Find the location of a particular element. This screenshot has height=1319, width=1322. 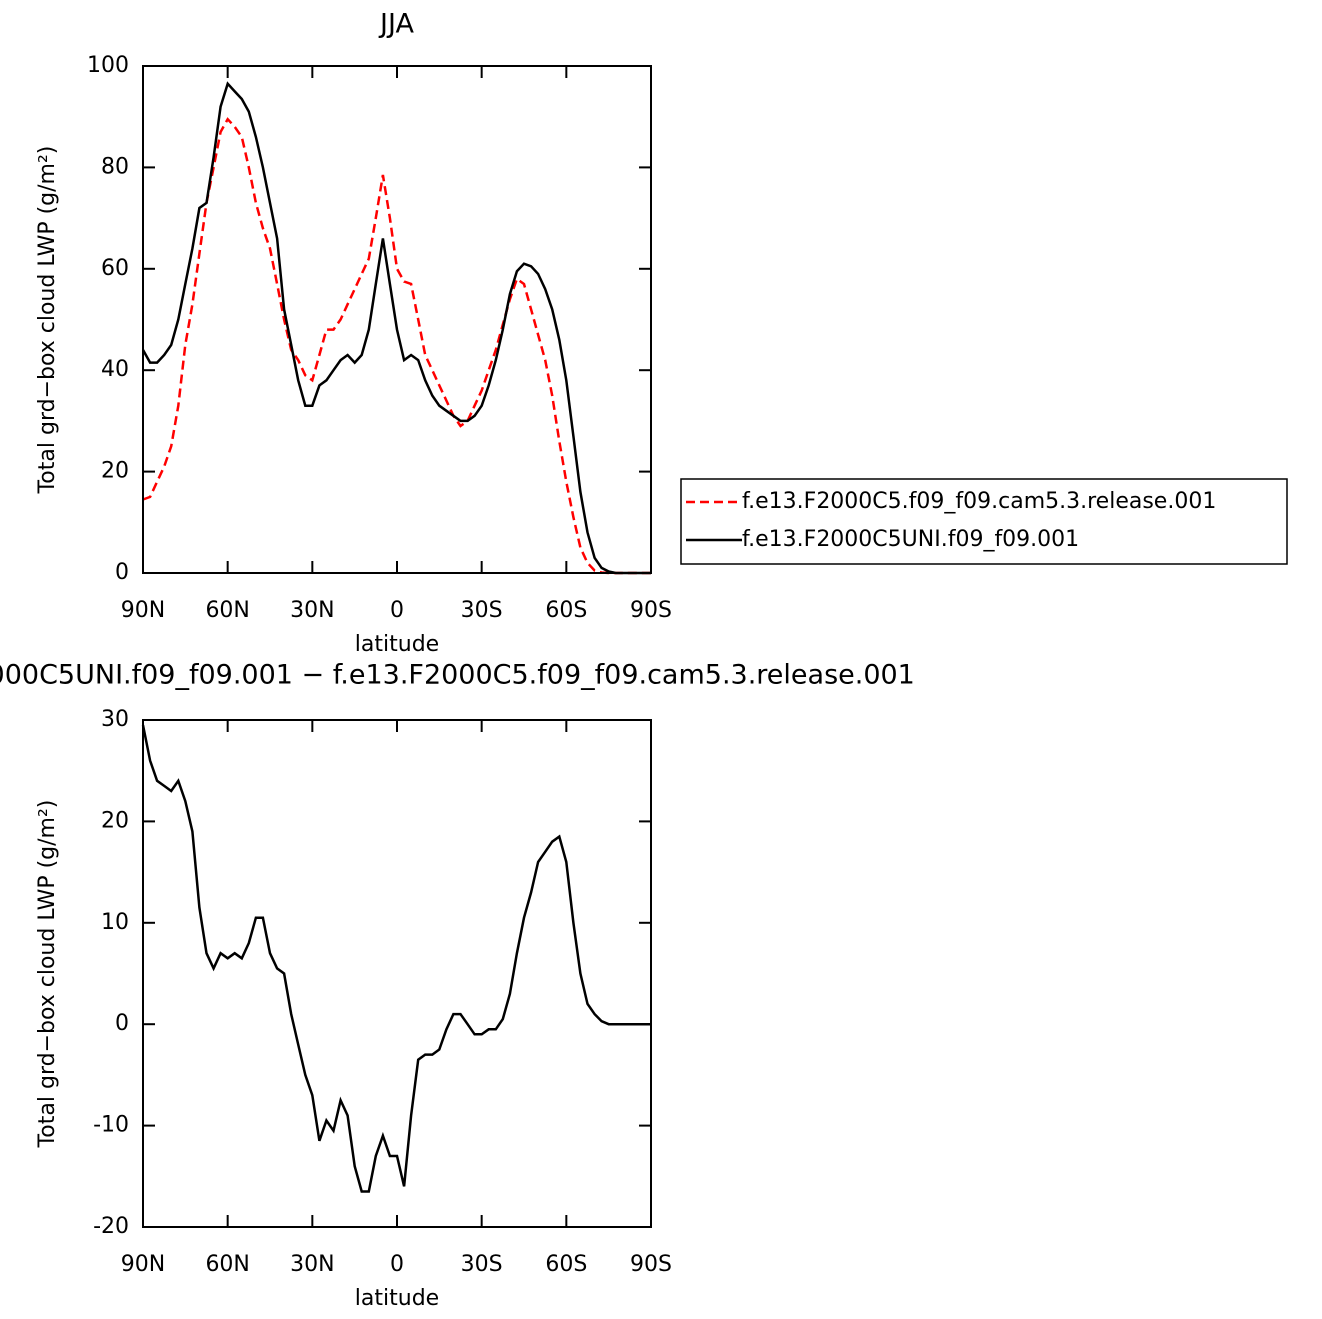

legend-label: f.e13.F2000C5UNI.f09_f09.001 is located at coordinates (910, 539).